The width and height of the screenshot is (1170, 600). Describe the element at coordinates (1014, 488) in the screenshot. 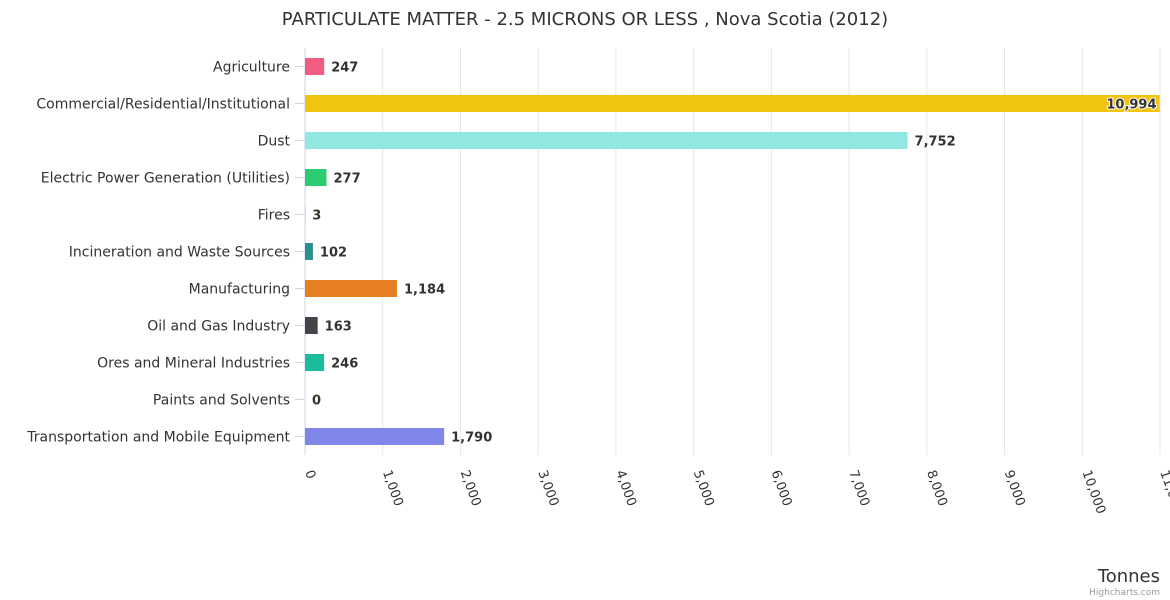

I see `tick-label: 9,000` at that location.